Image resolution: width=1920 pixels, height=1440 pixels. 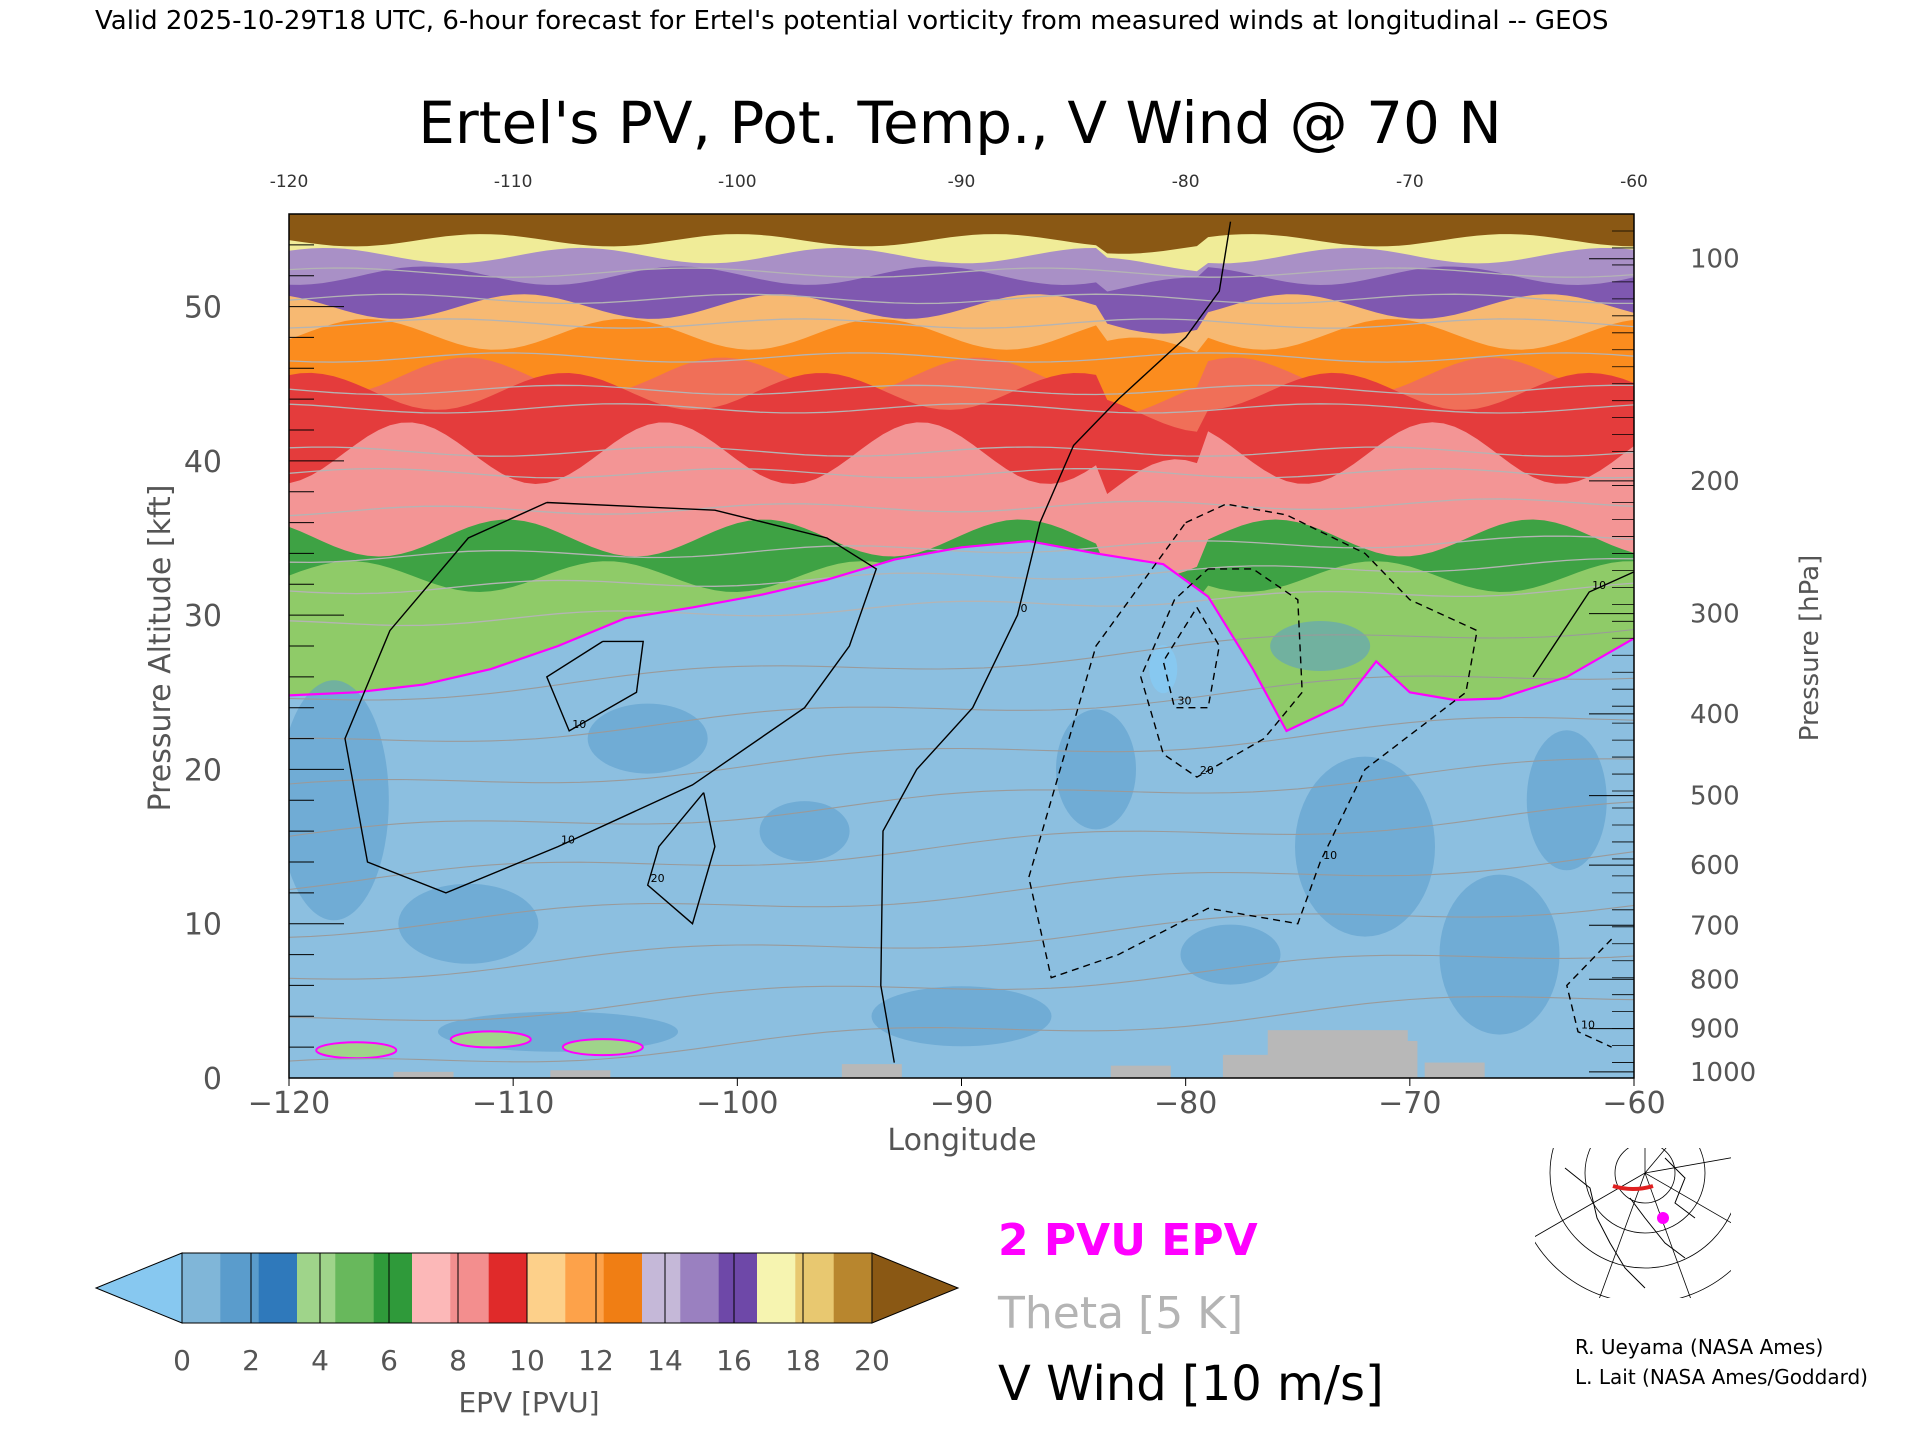 What do you see at coordinates (1715, 926) in the screenshot?
I see `pressure-tick-label: 700` at bounding box center [1715, 926].